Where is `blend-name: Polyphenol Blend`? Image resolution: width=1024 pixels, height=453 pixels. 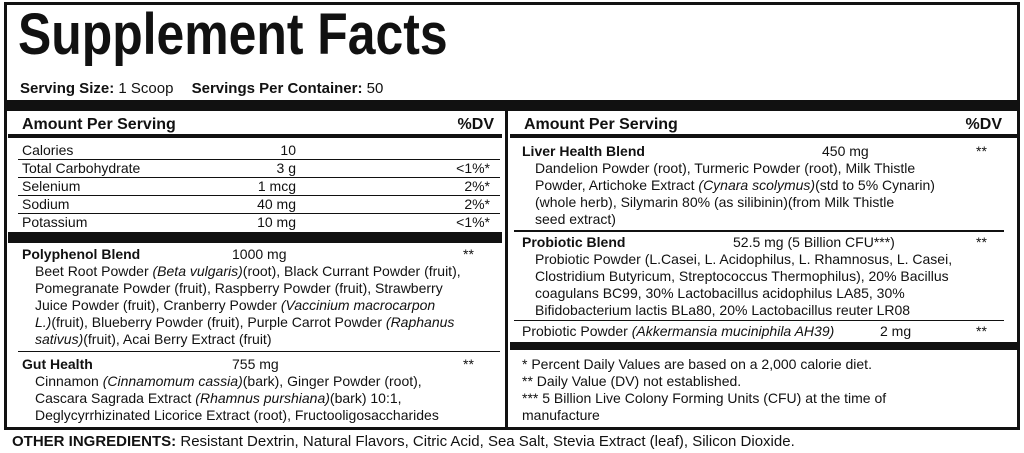
blend-name: Polyphenol Blend is located at coordinates (81, 254).